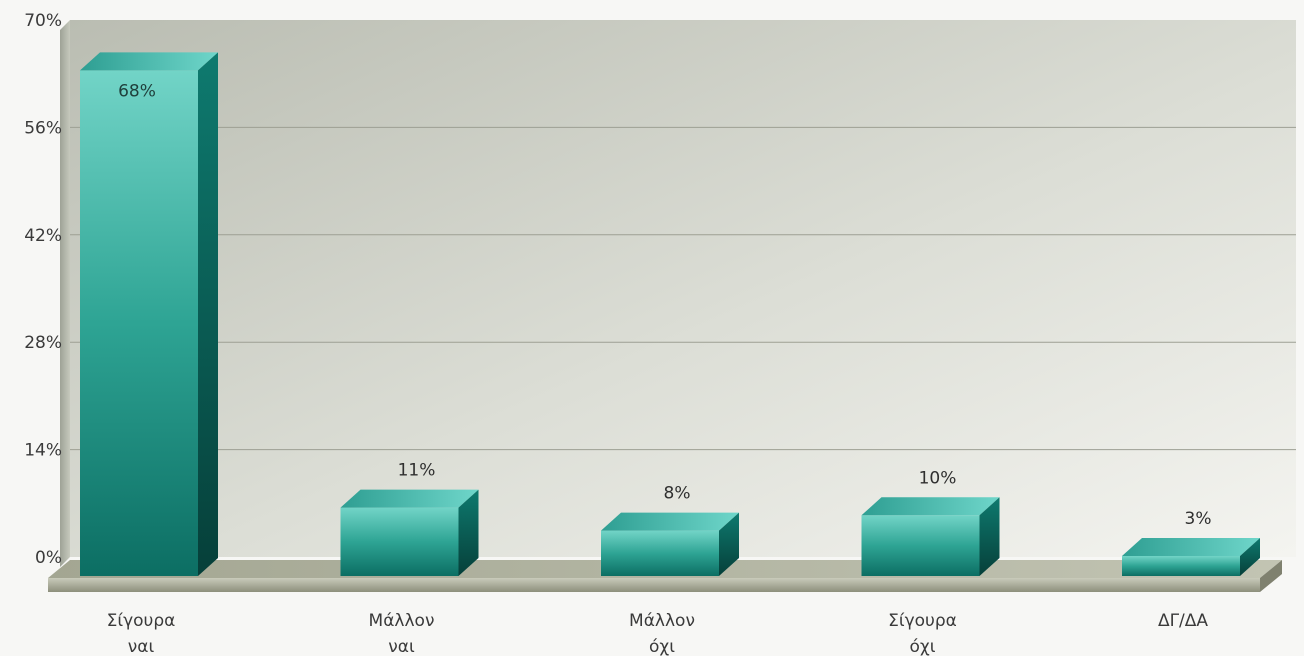  Describe the element at coordinates (654, 585) in the screenshot. I see `floor-front` at that location.